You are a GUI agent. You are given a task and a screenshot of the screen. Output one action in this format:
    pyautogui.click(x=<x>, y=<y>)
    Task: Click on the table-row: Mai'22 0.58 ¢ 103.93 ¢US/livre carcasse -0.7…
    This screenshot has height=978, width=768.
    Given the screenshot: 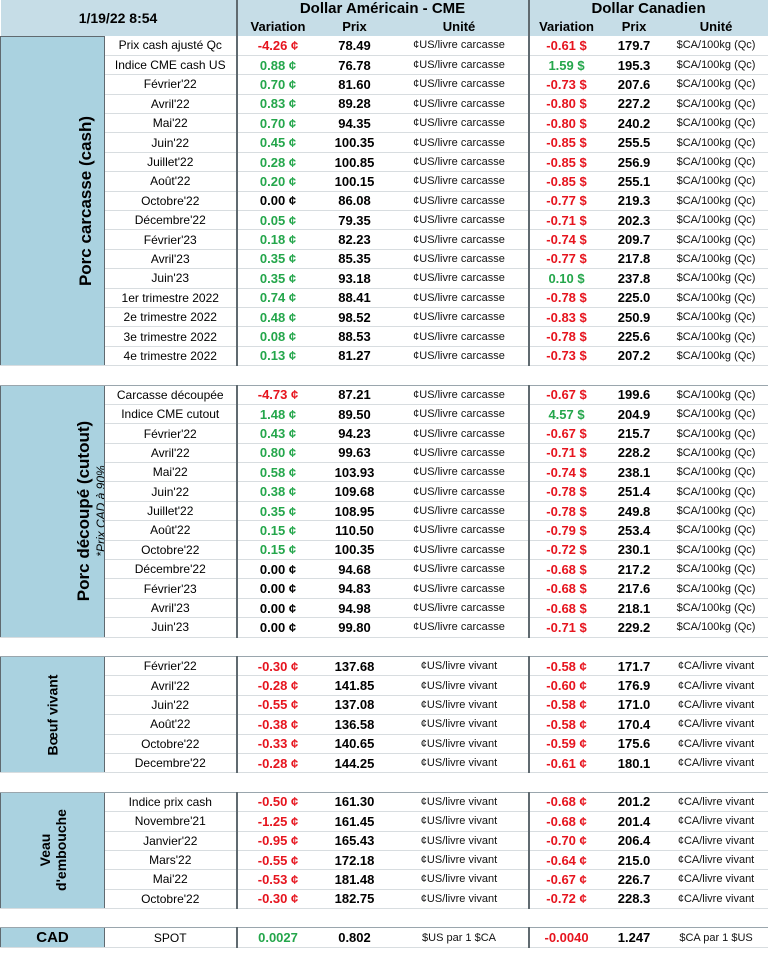 What is the action you would take?
    pyautogui.click(x=384, y=472)
    